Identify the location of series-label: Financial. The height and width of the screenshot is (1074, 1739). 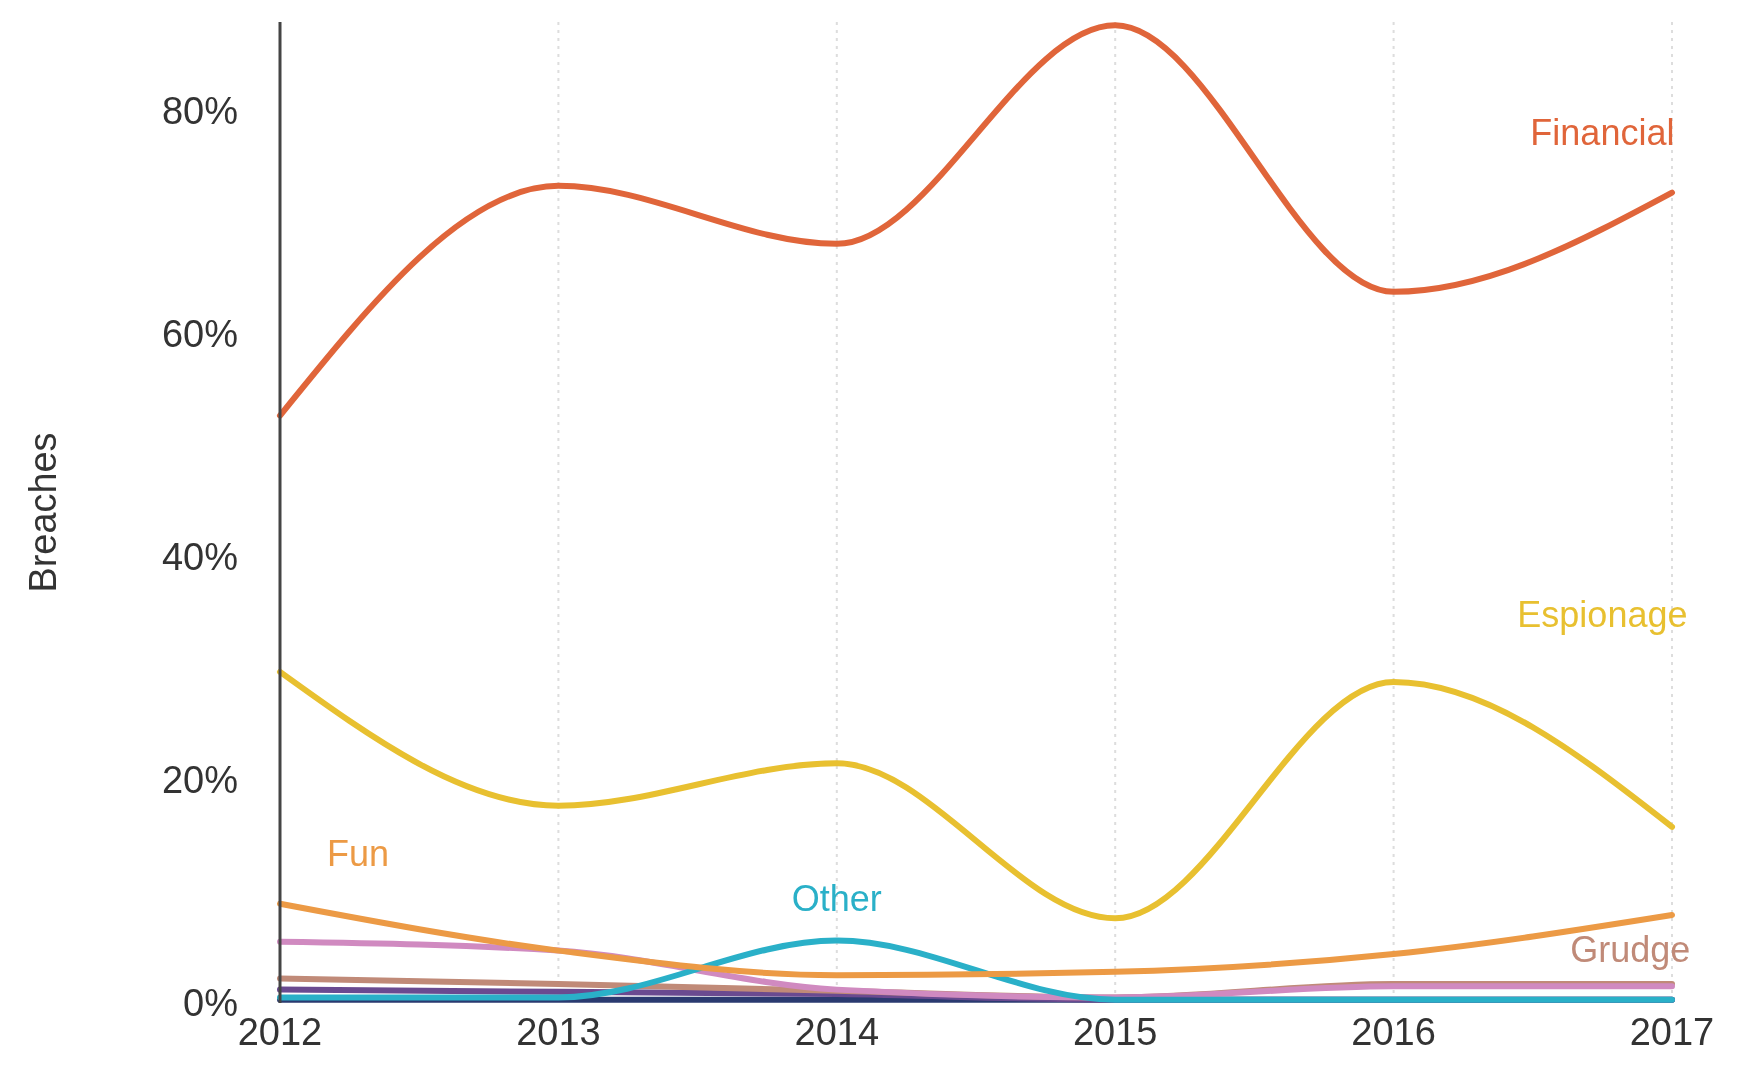
(1602, 132).